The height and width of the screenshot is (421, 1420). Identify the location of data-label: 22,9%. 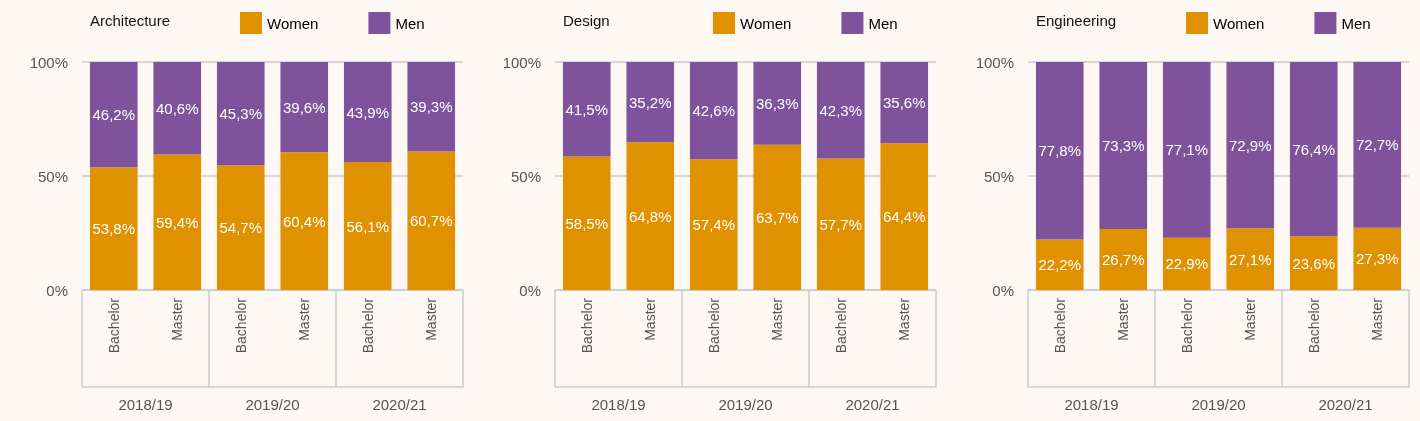
(1187, 264).